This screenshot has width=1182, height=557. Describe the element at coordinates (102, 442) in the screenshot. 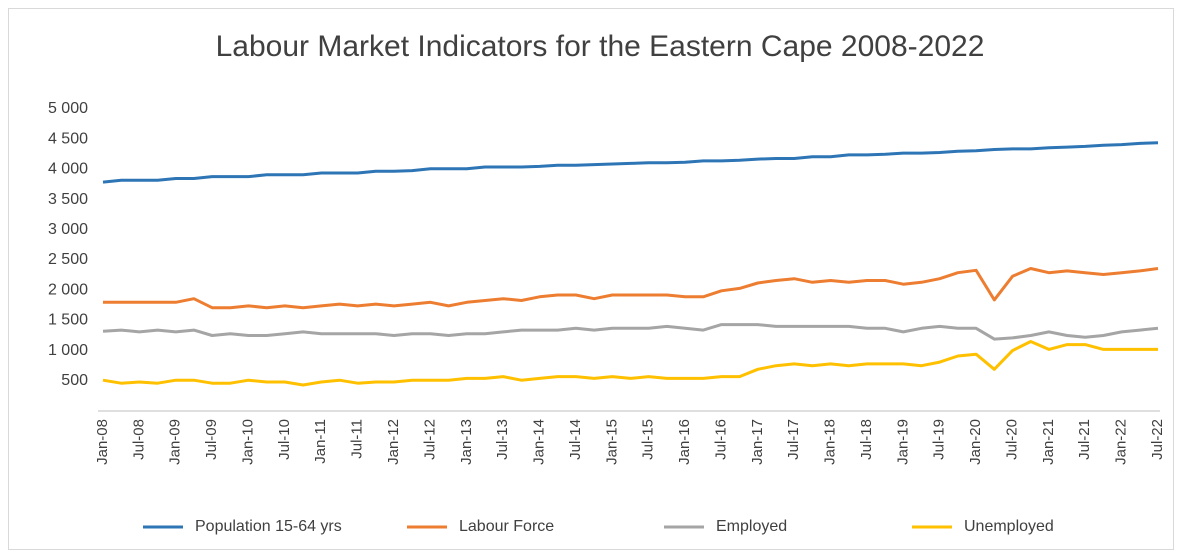

I see `x-tick-label: Jan-08` at that location.